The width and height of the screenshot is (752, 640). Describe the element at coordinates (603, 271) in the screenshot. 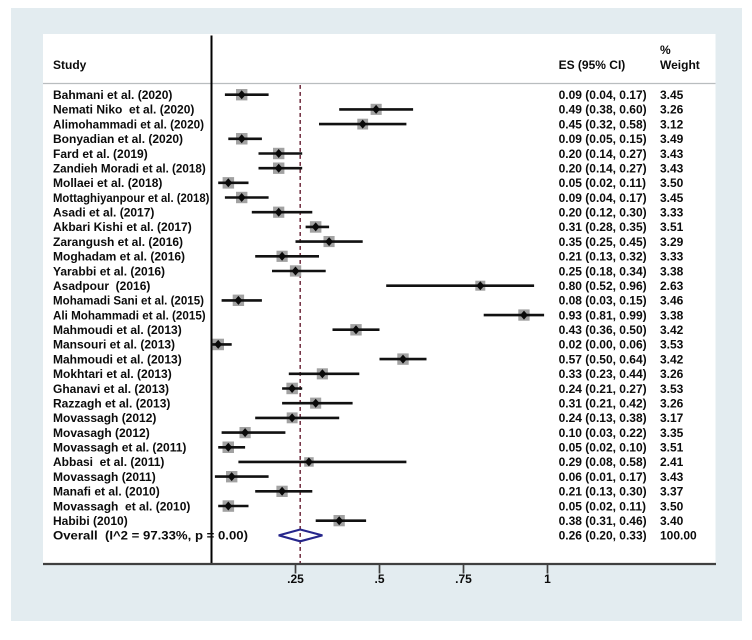

I see `svg-text: 0.25 (0.18, 0.34)` at that location.